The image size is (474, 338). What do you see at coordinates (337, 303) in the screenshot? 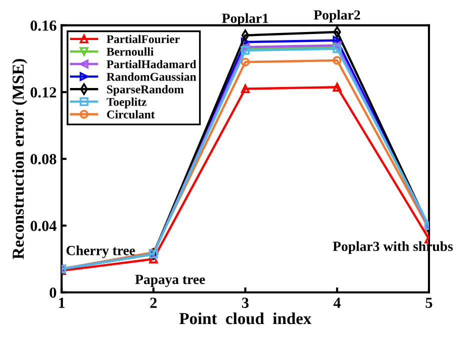
I see `x-tick-label: 4` at bounding box center [337, 303].